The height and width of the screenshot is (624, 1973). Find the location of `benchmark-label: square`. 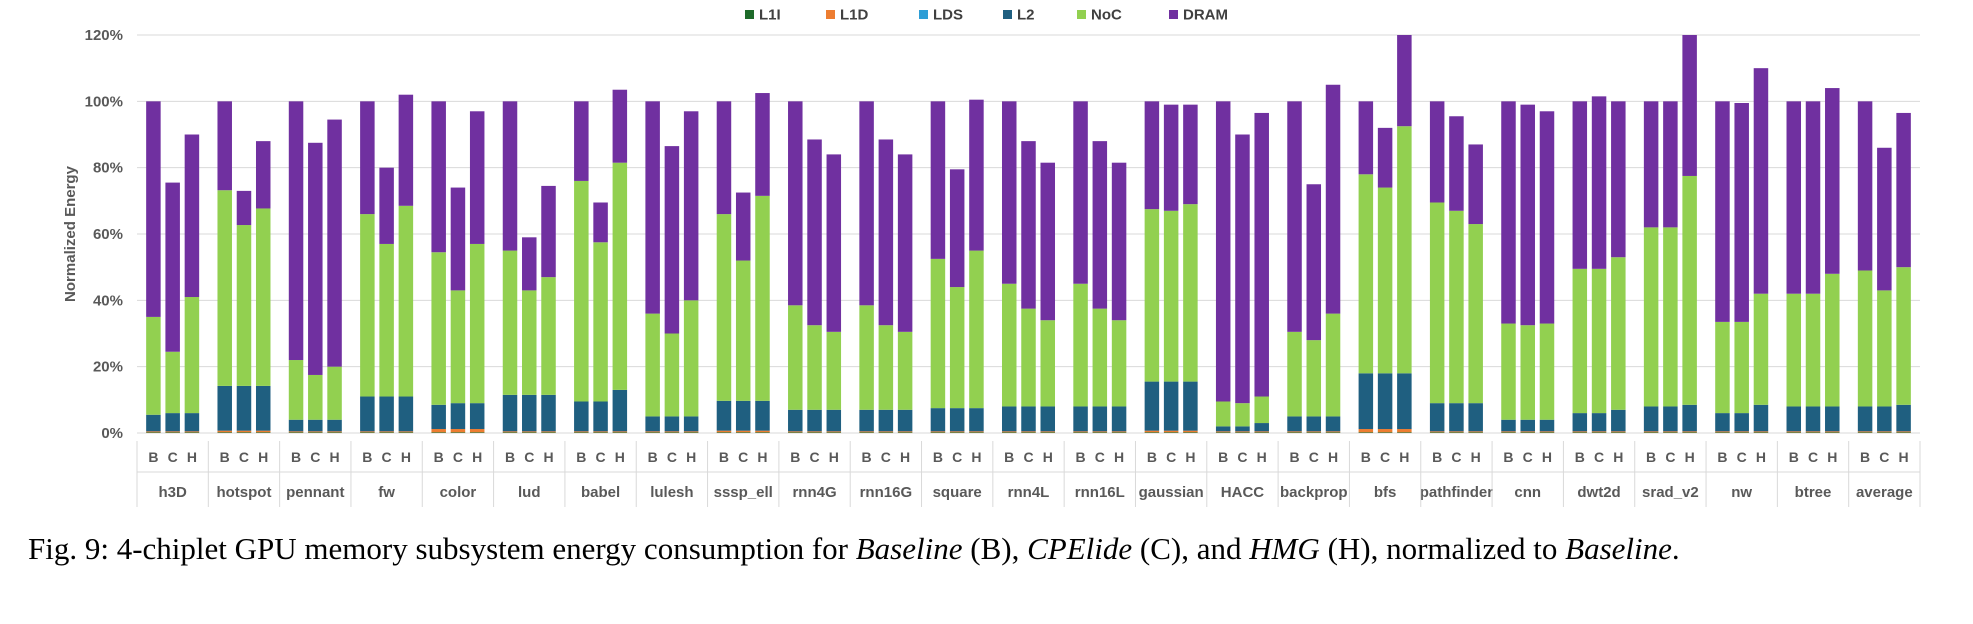

benchmark-label: square is located at coordinates (957, 492).